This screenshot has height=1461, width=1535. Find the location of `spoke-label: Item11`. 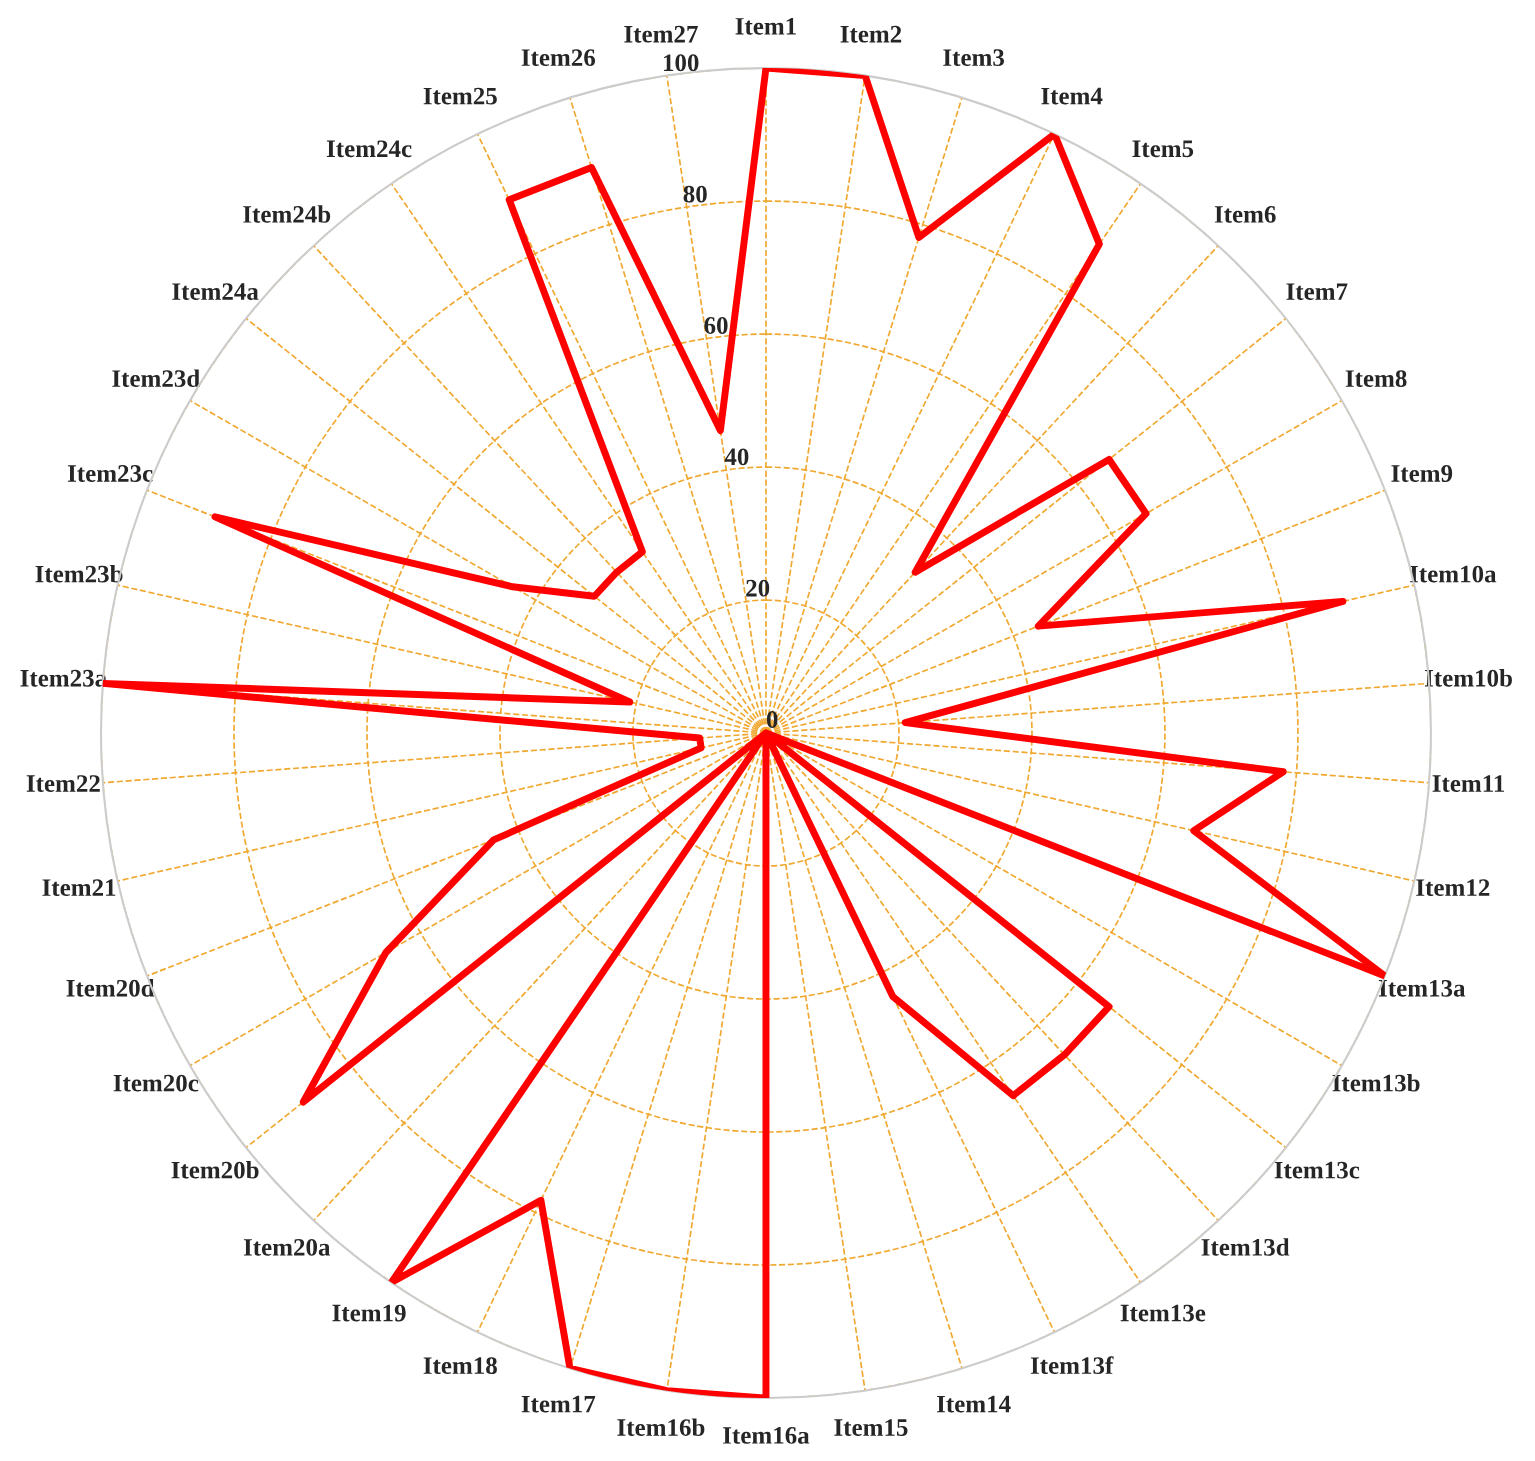

spoke-label: Item11 is located at coordinates (1468, 783).